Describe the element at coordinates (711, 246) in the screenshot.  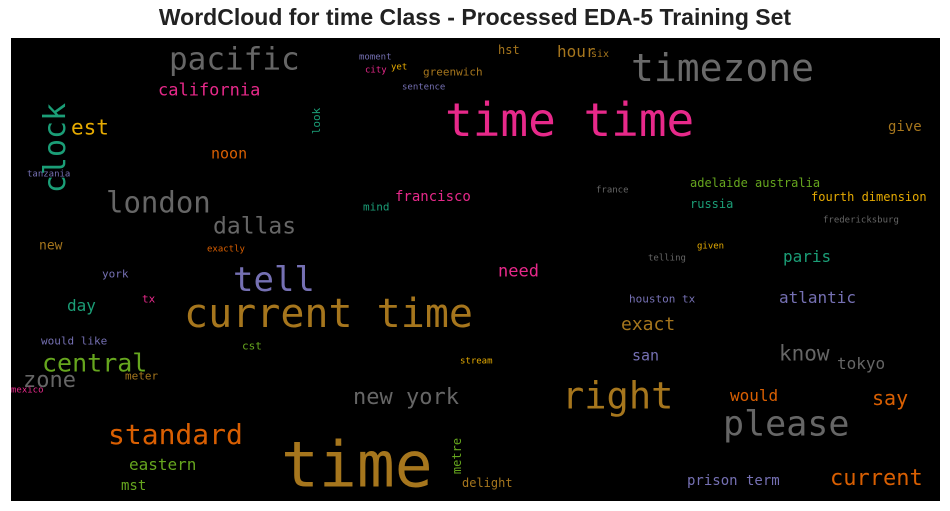
I see `word-given: given` at that location.